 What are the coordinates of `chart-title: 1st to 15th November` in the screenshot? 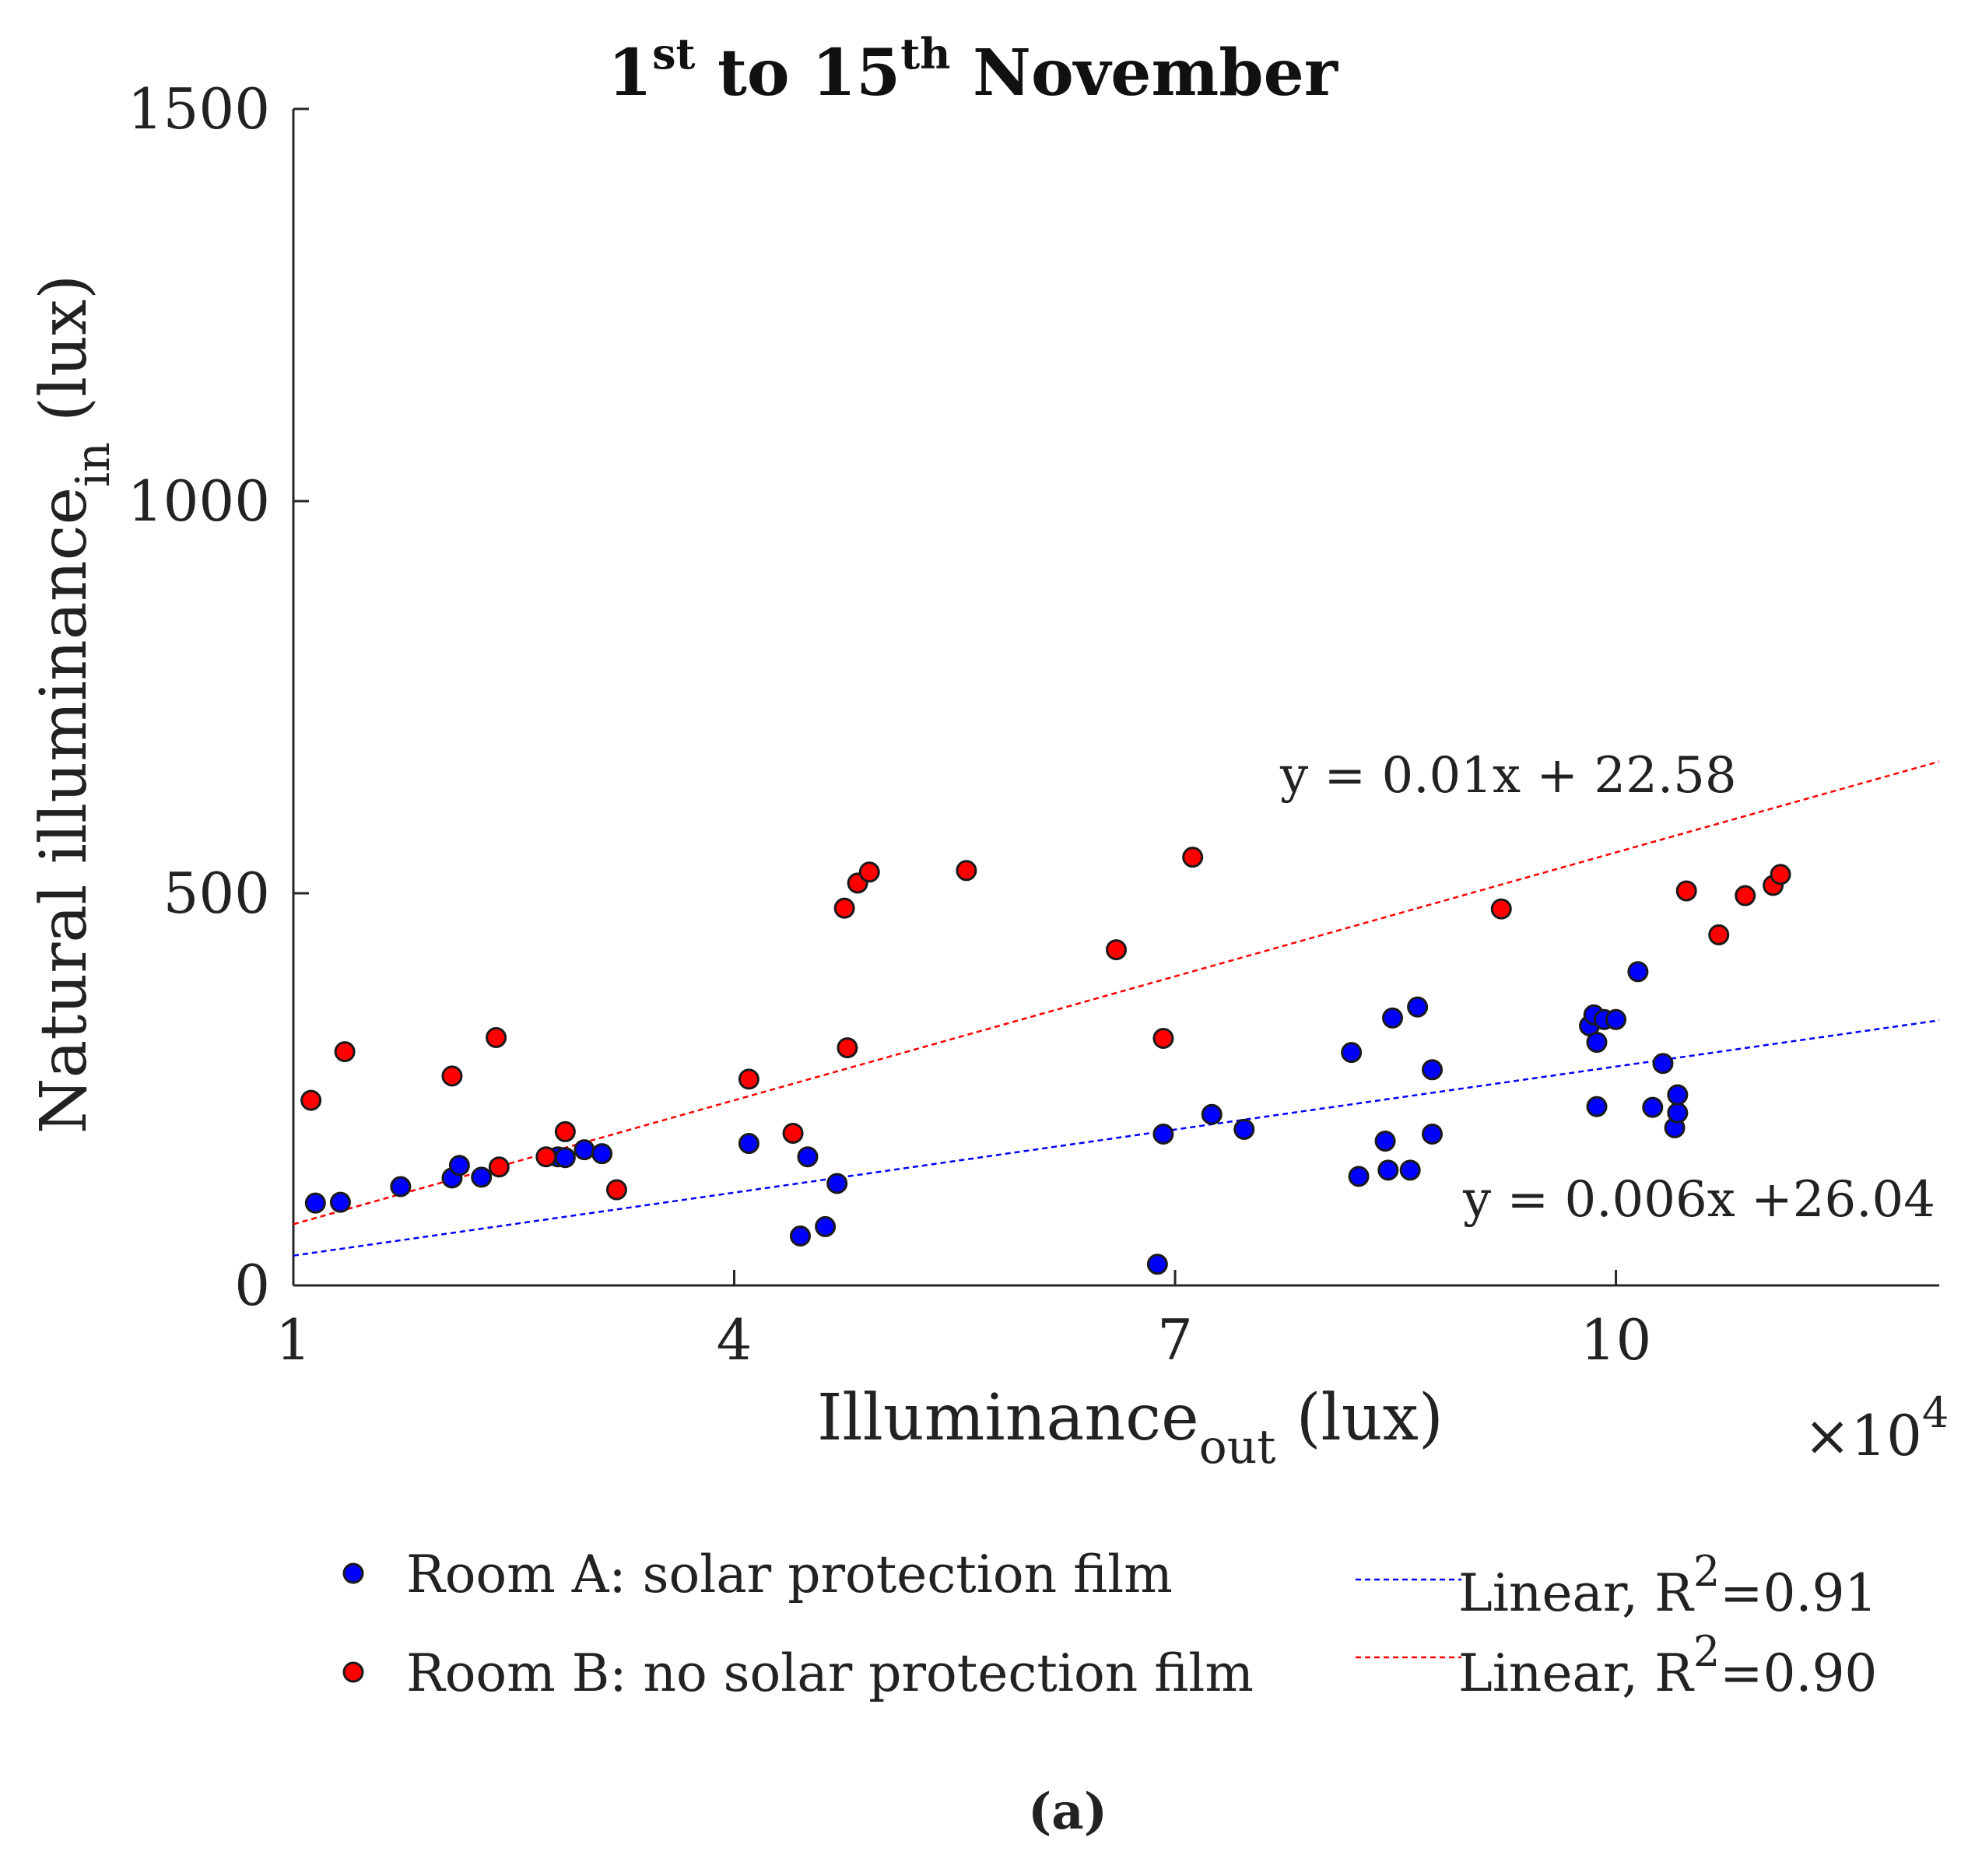 It's located at (973, 69).